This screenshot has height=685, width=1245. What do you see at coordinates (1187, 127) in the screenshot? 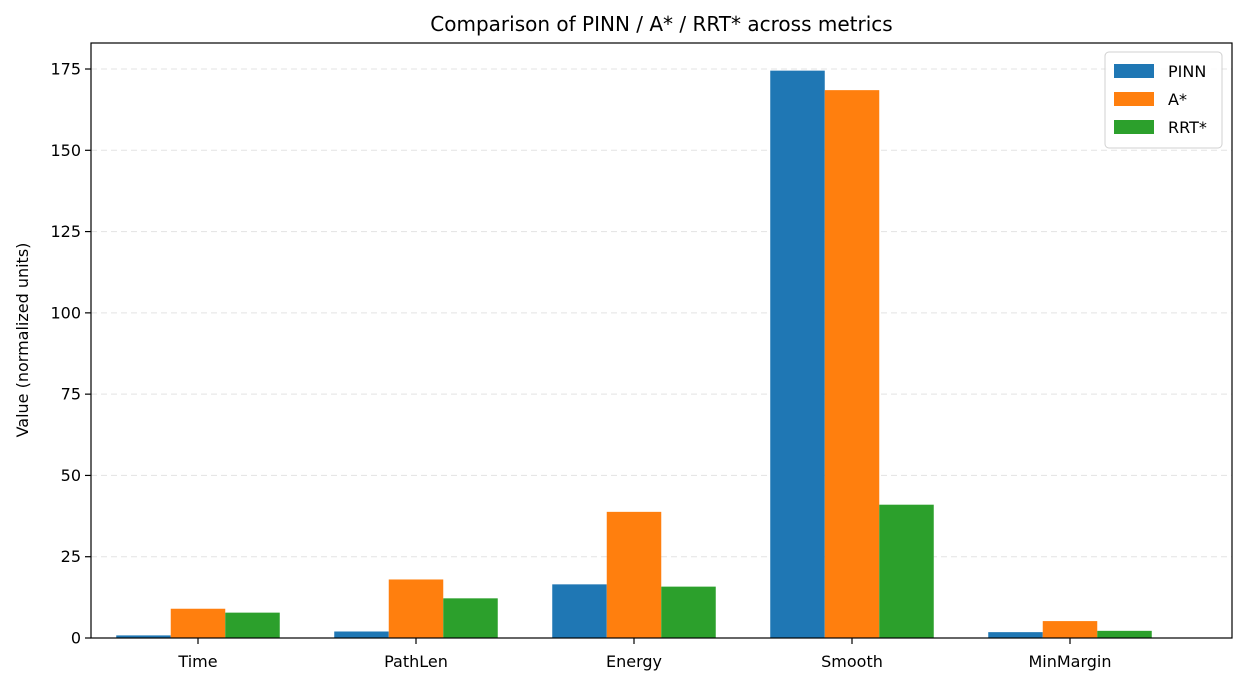
I see `legend-label: RRT*` at bounding box center [1187, 127].